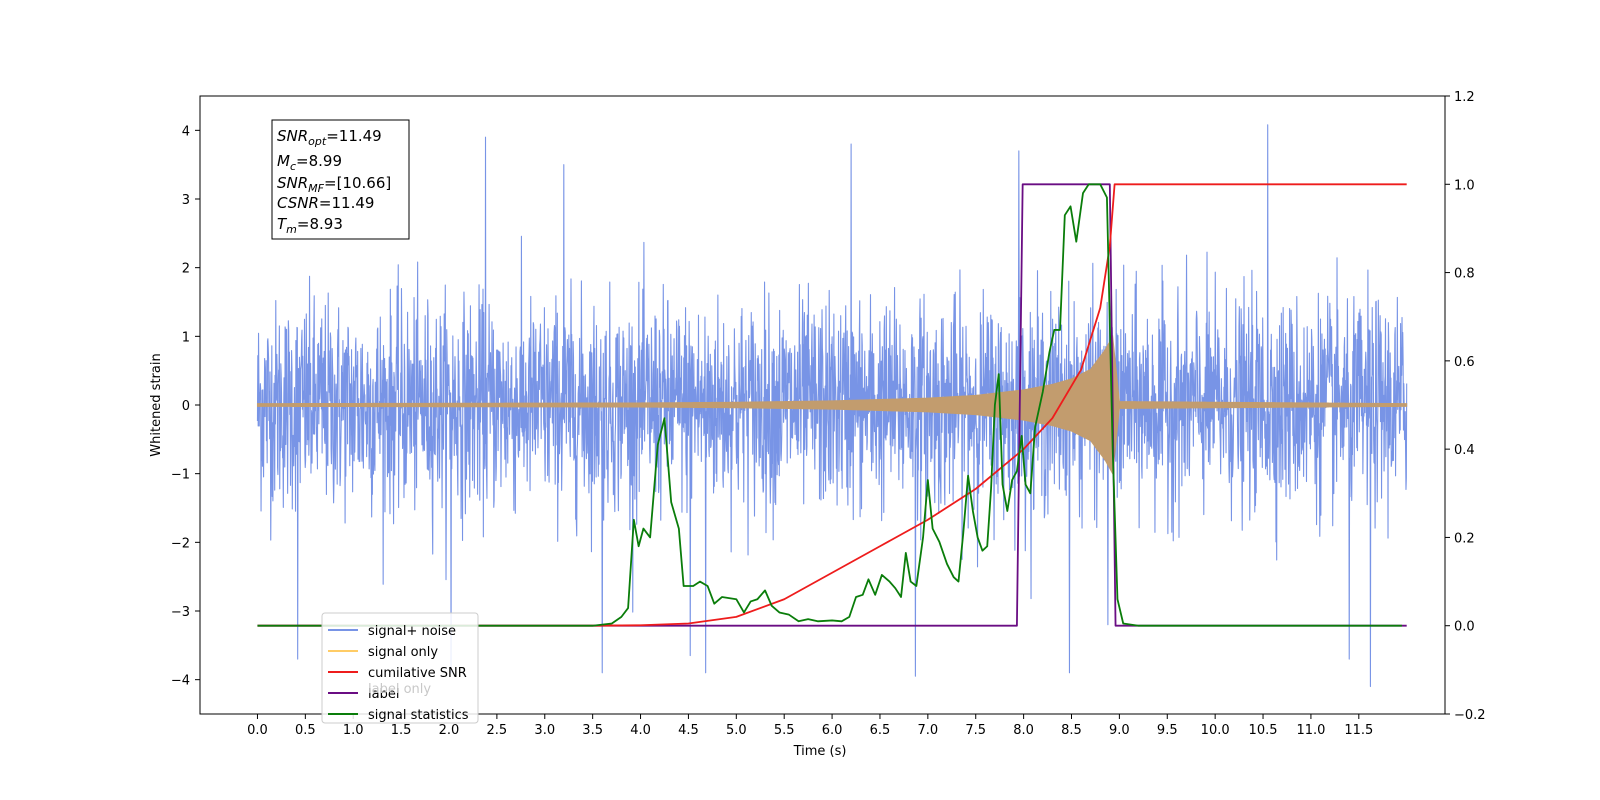 This screenshot has height=800, width=1600. Describe the element at coordinates (736, 730) in the screenshot. I see `x-tick-label: 5.0` at that location.